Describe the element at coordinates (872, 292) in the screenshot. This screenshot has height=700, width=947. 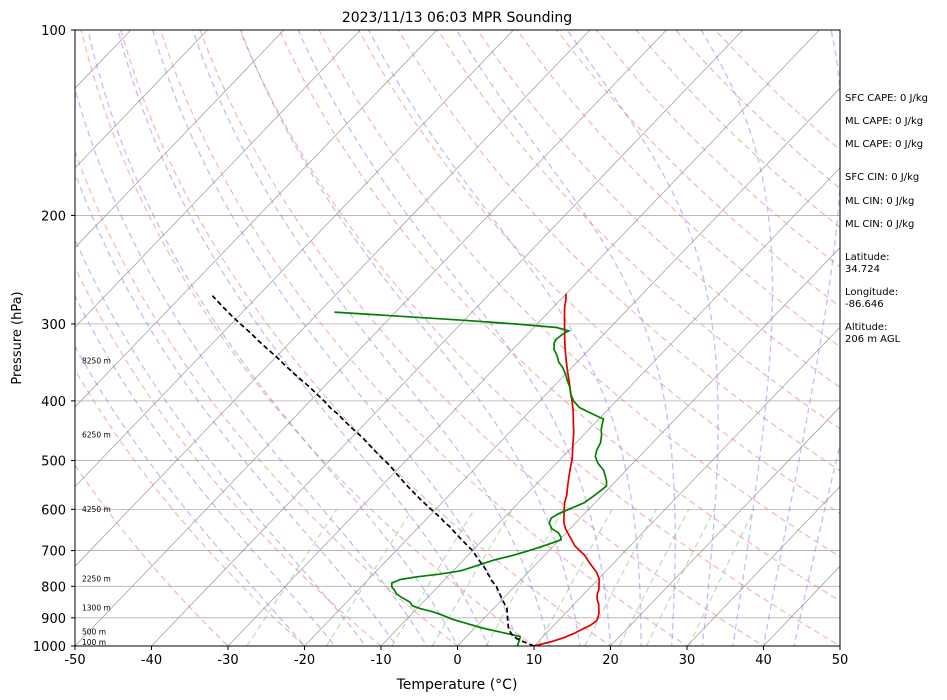
I see `longitude-label: Longitude:` at that location.